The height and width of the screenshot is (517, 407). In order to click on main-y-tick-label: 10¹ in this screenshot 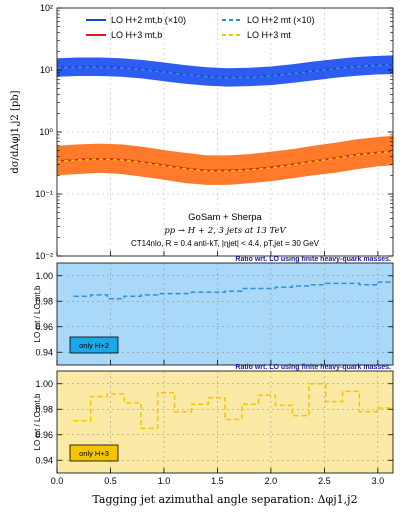, I will do `click(46, 70)`.